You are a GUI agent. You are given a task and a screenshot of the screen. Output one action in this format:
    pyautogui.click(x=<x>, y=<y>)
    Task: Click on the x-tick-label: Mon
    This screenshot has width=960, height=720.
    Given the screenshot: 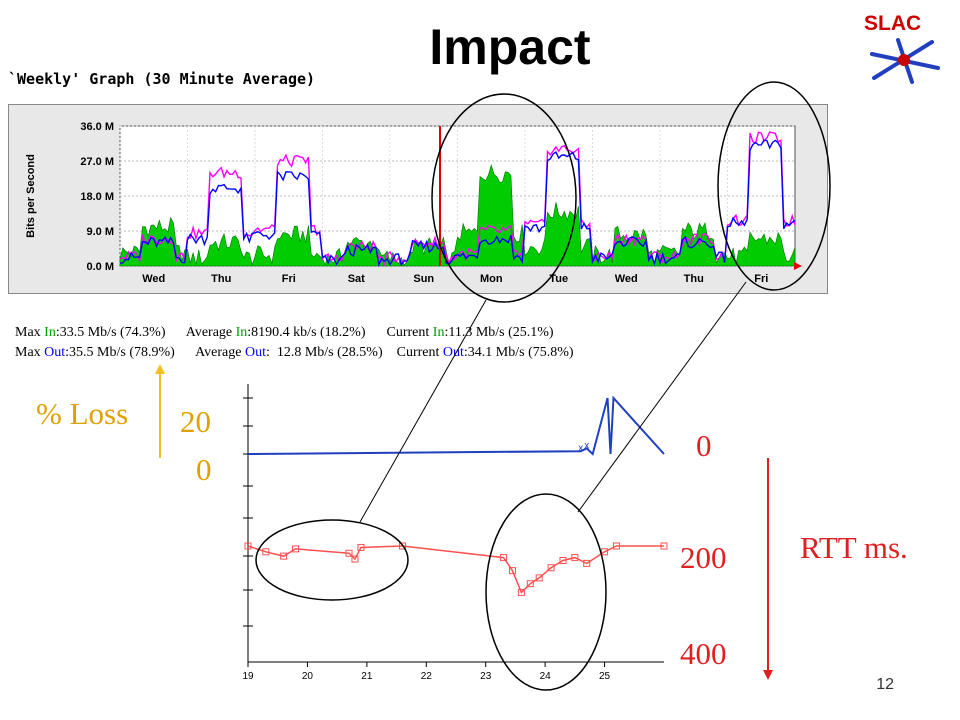 What is the action you would take?
    pyautogui.click(x=491, y=279)
    